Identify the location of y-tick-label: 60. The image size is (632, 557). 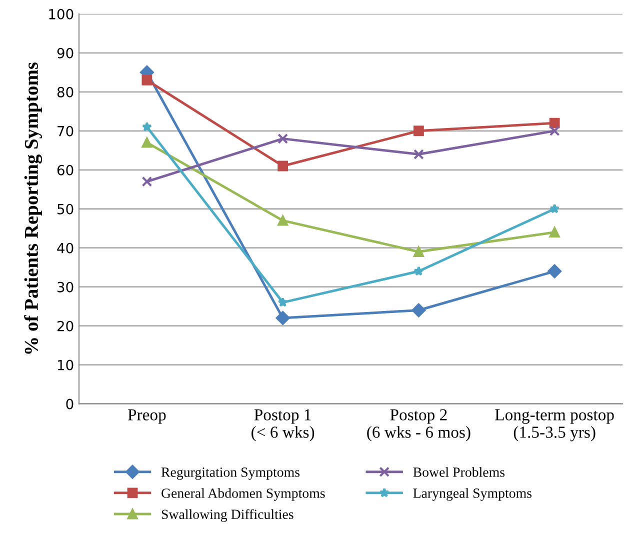
(65, 170).